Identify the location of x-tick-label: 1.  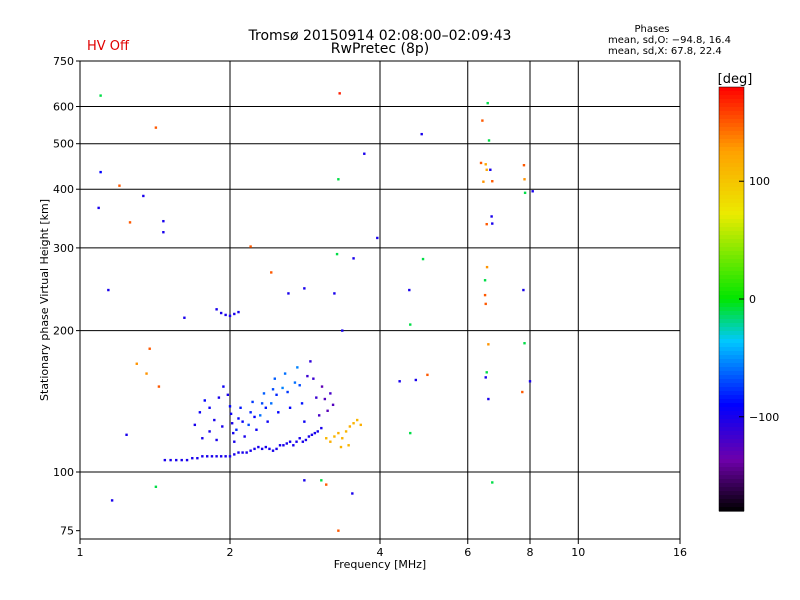
(80, 552).